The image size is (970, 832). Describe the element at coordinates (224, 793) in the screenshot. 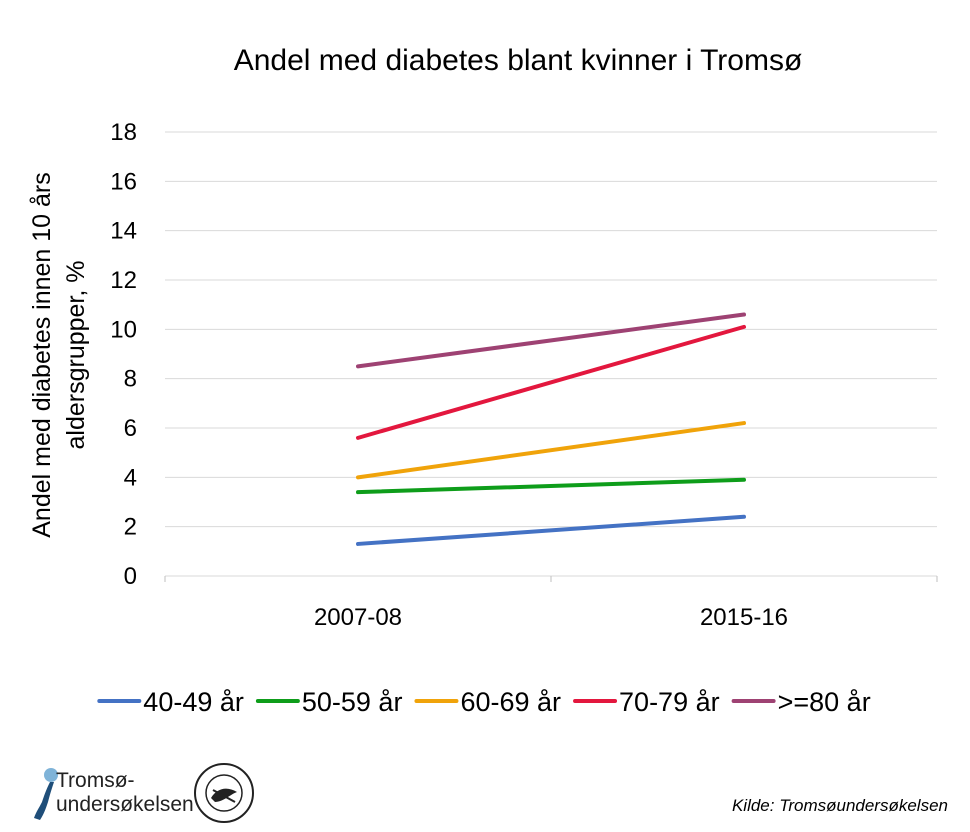

I see `university-seal` at that location.